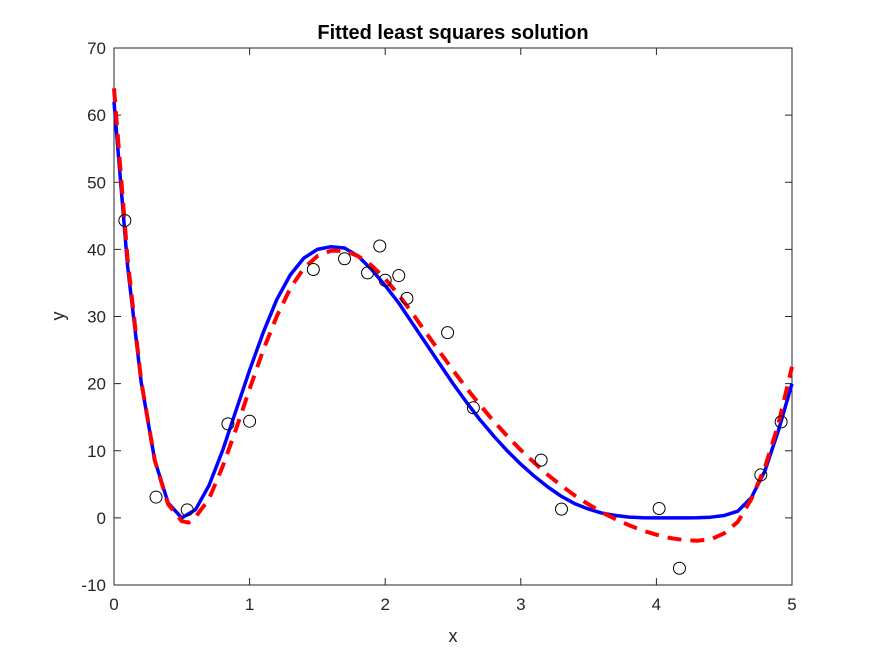  Describe the element at coordinates (453, 636) in the screenshot. I see `x-axis-label: x` at that location.